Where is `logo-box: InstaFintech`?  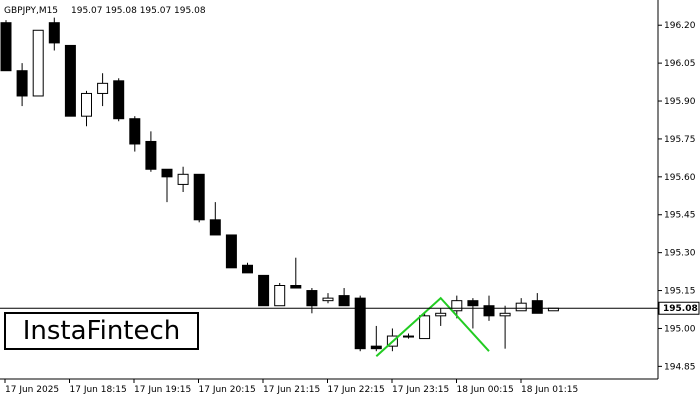 logo-box: InstaFintech is located at coordinates (101, 331).